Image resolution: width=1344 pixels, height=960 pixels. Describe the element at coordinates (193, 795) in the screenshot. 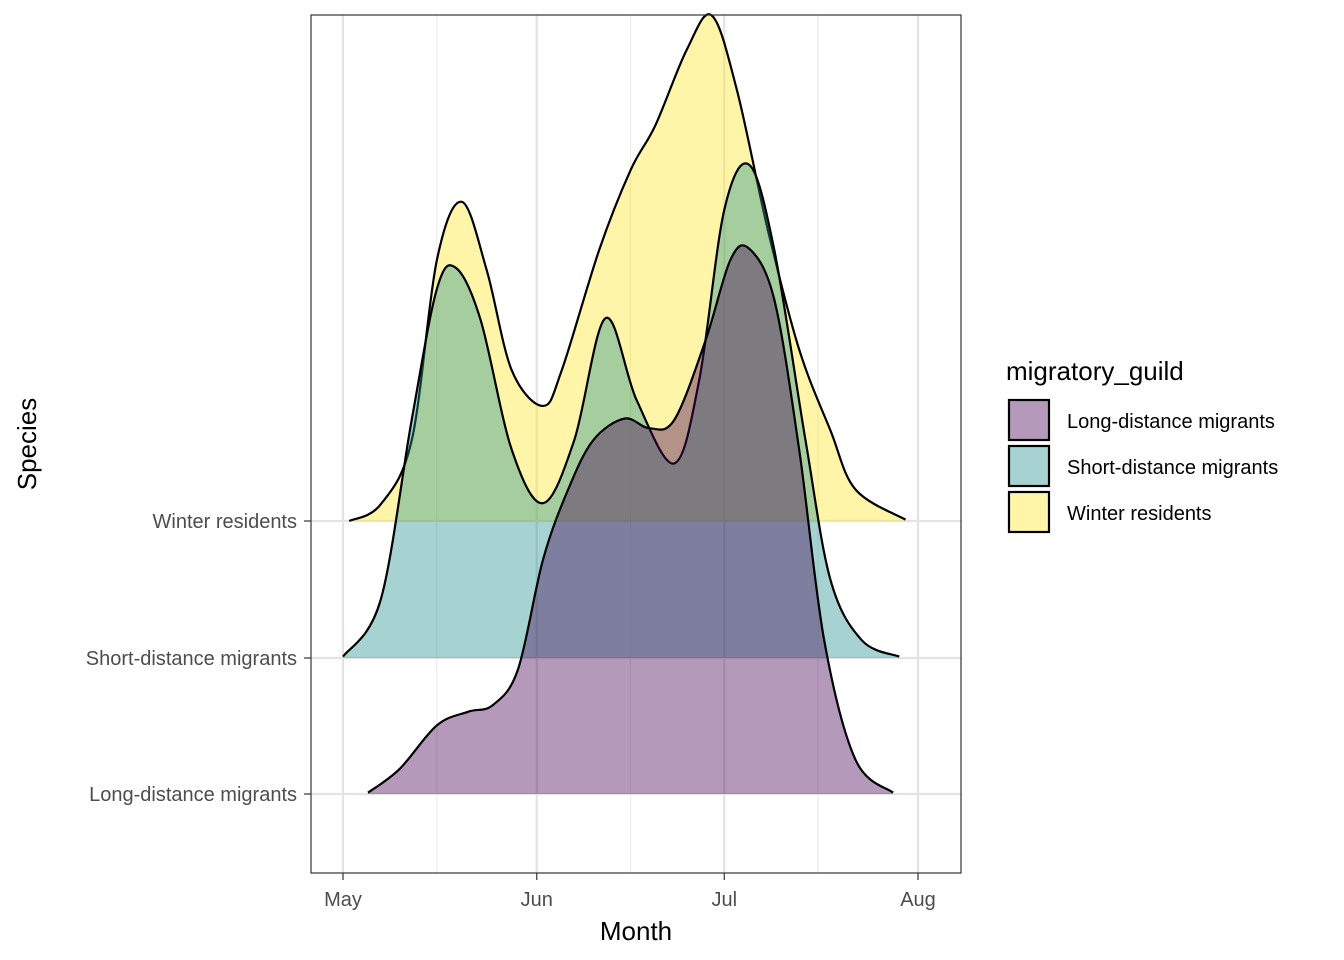

I see `y-tick-label: Long-distance migrants` at that location.